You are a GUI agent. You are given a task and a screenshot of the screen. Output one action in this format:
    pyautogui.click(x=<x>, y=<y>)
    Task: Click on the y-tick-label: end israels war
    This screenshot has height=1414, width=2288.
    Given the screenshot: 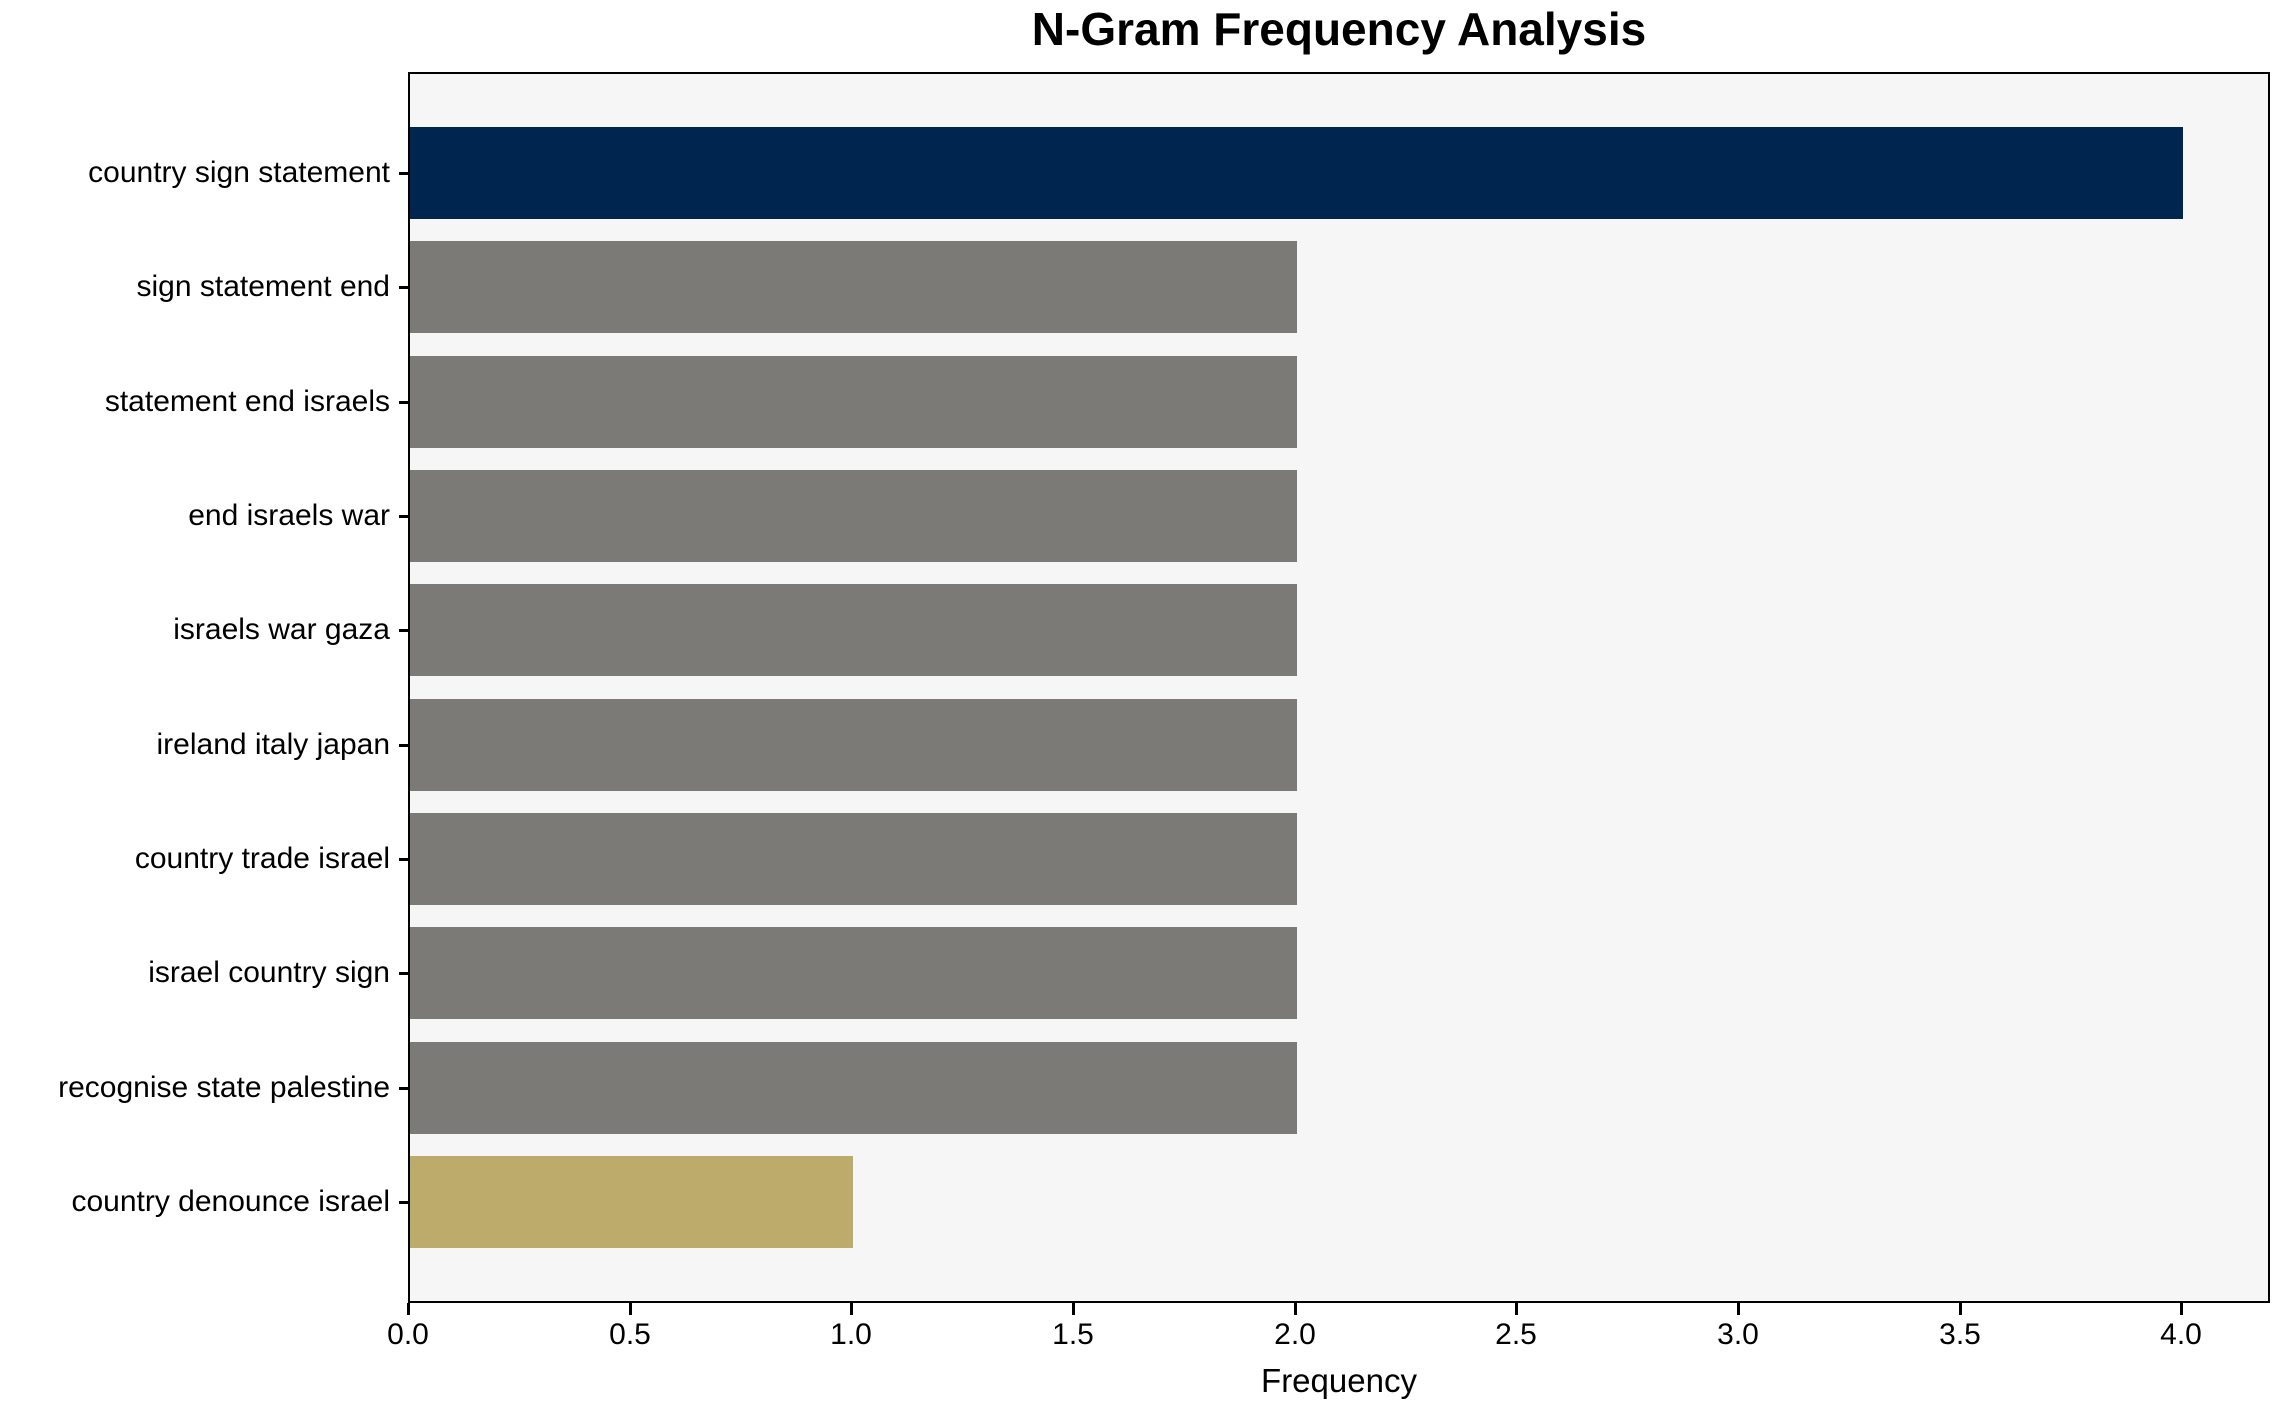 What is the action you would take?
    pyautogui.click(x=289, y=515)
    